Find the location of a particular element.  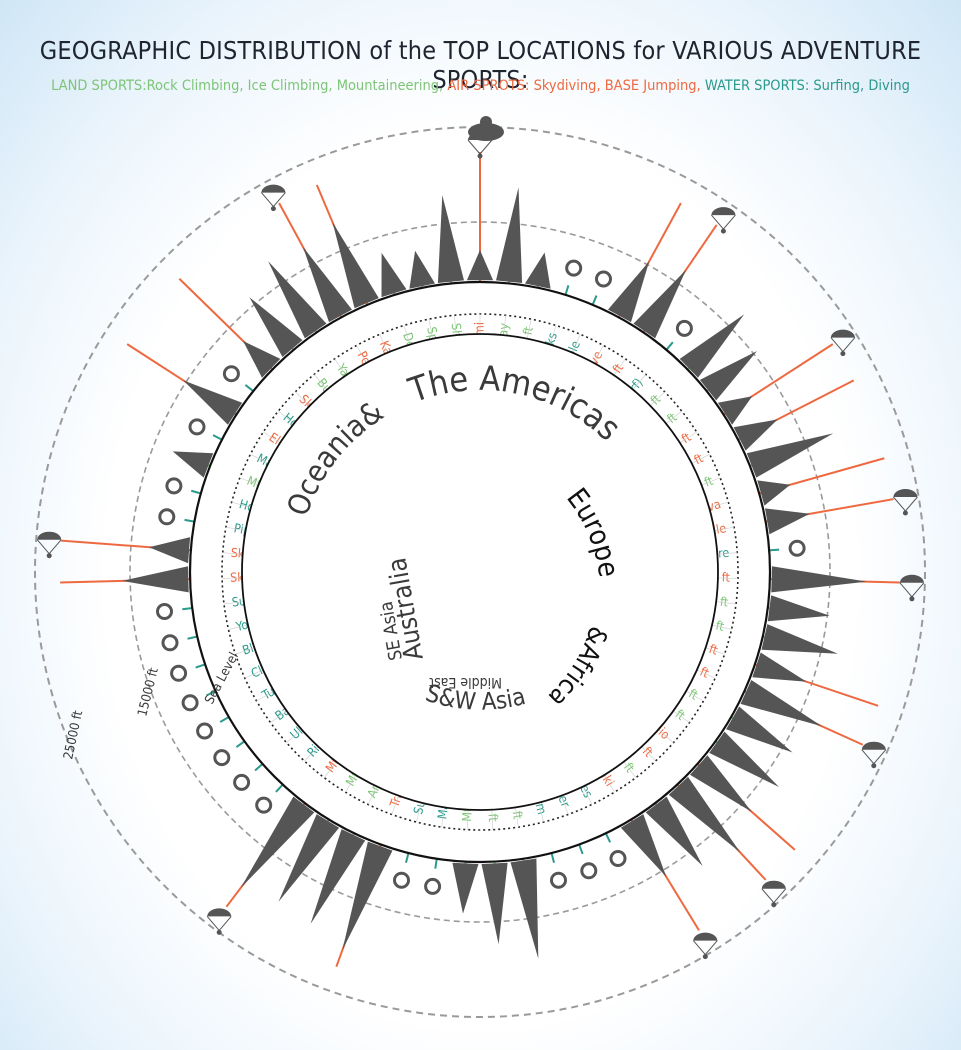

subtitle-air: AIR SPROTS: Skydiving, BASE Jumping, is located at coordinates (574, 86).